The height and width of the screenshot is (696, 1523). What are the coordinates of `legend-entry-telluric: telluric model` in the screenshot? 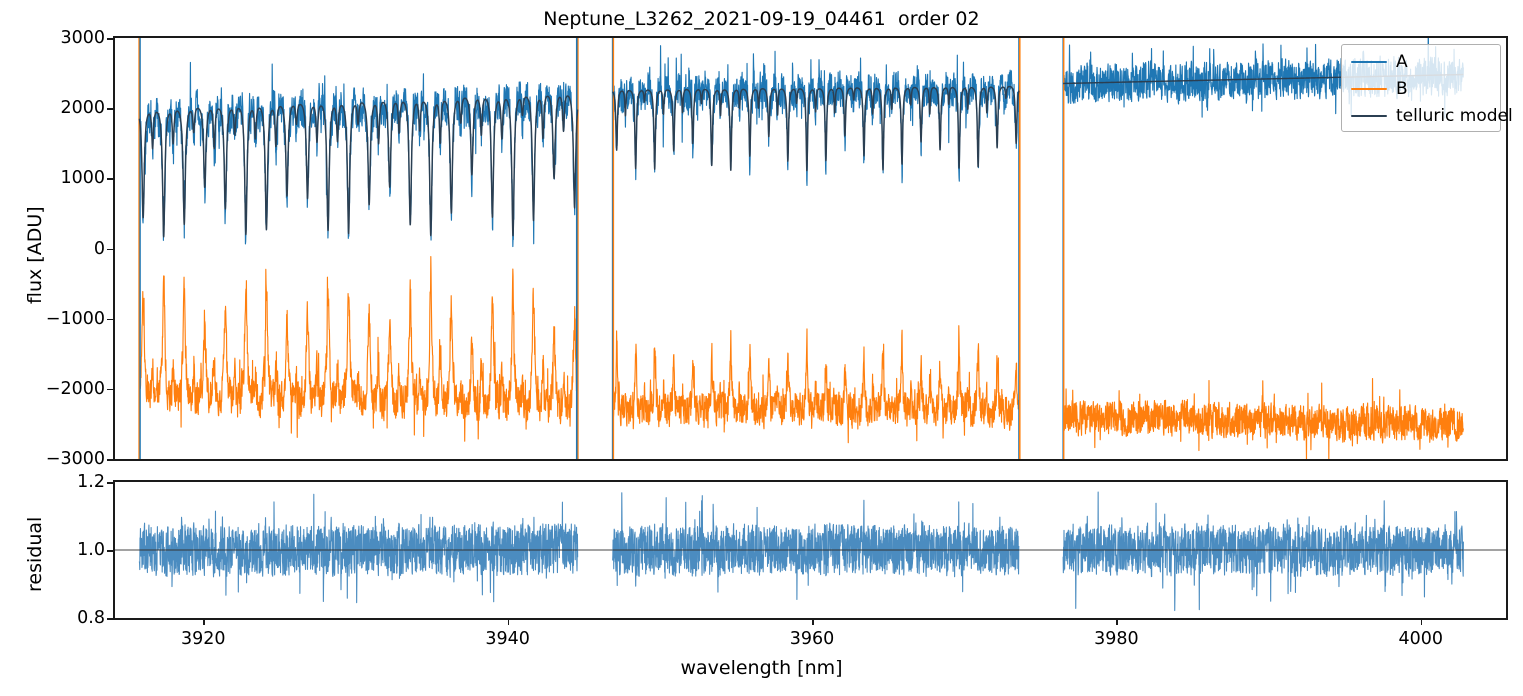 It's located at (1427, 116).